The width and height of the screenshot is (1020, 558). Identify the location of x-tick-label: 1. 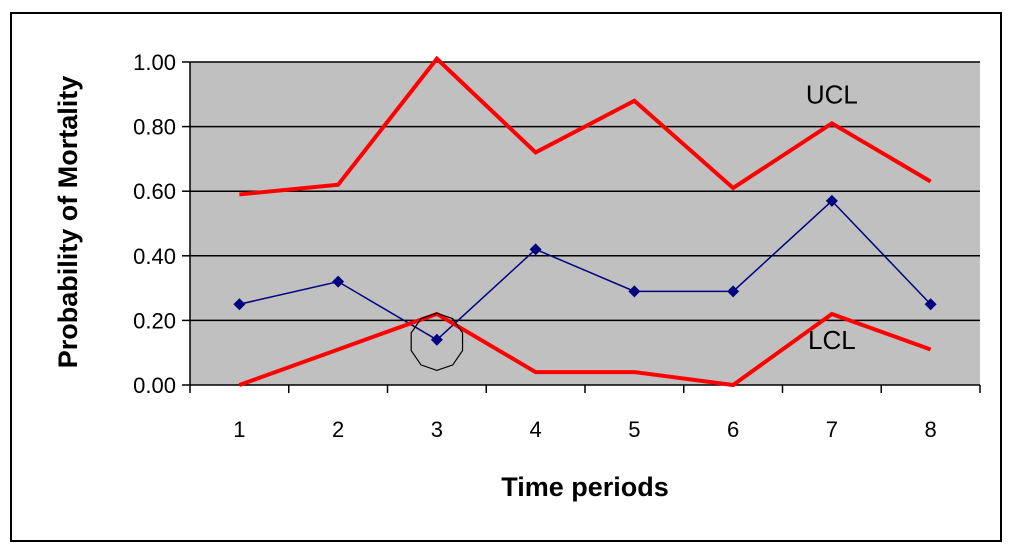
(239, 429).